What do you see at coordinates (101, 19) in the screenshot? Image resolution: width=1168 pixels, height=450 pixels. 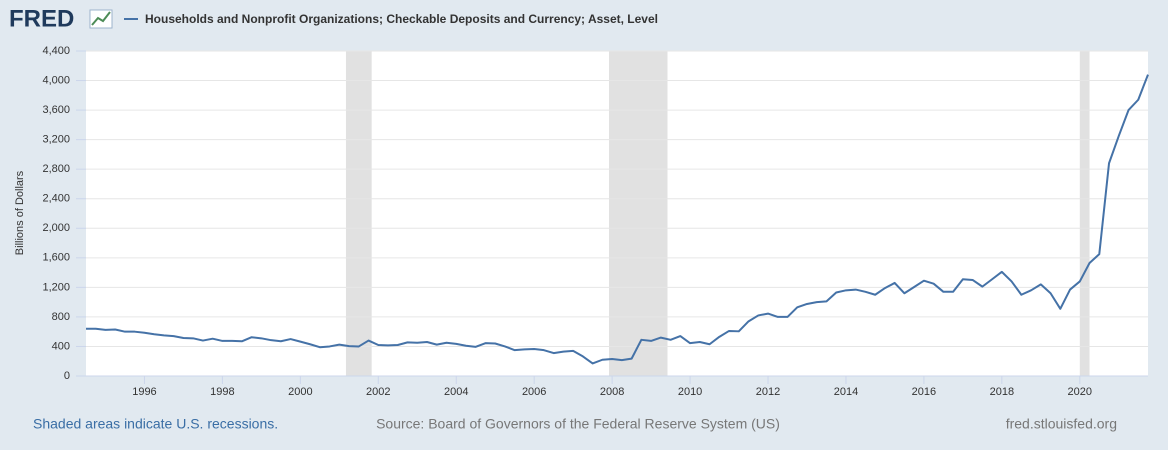 I see `logo-icon` at bounding box center [101, 19].